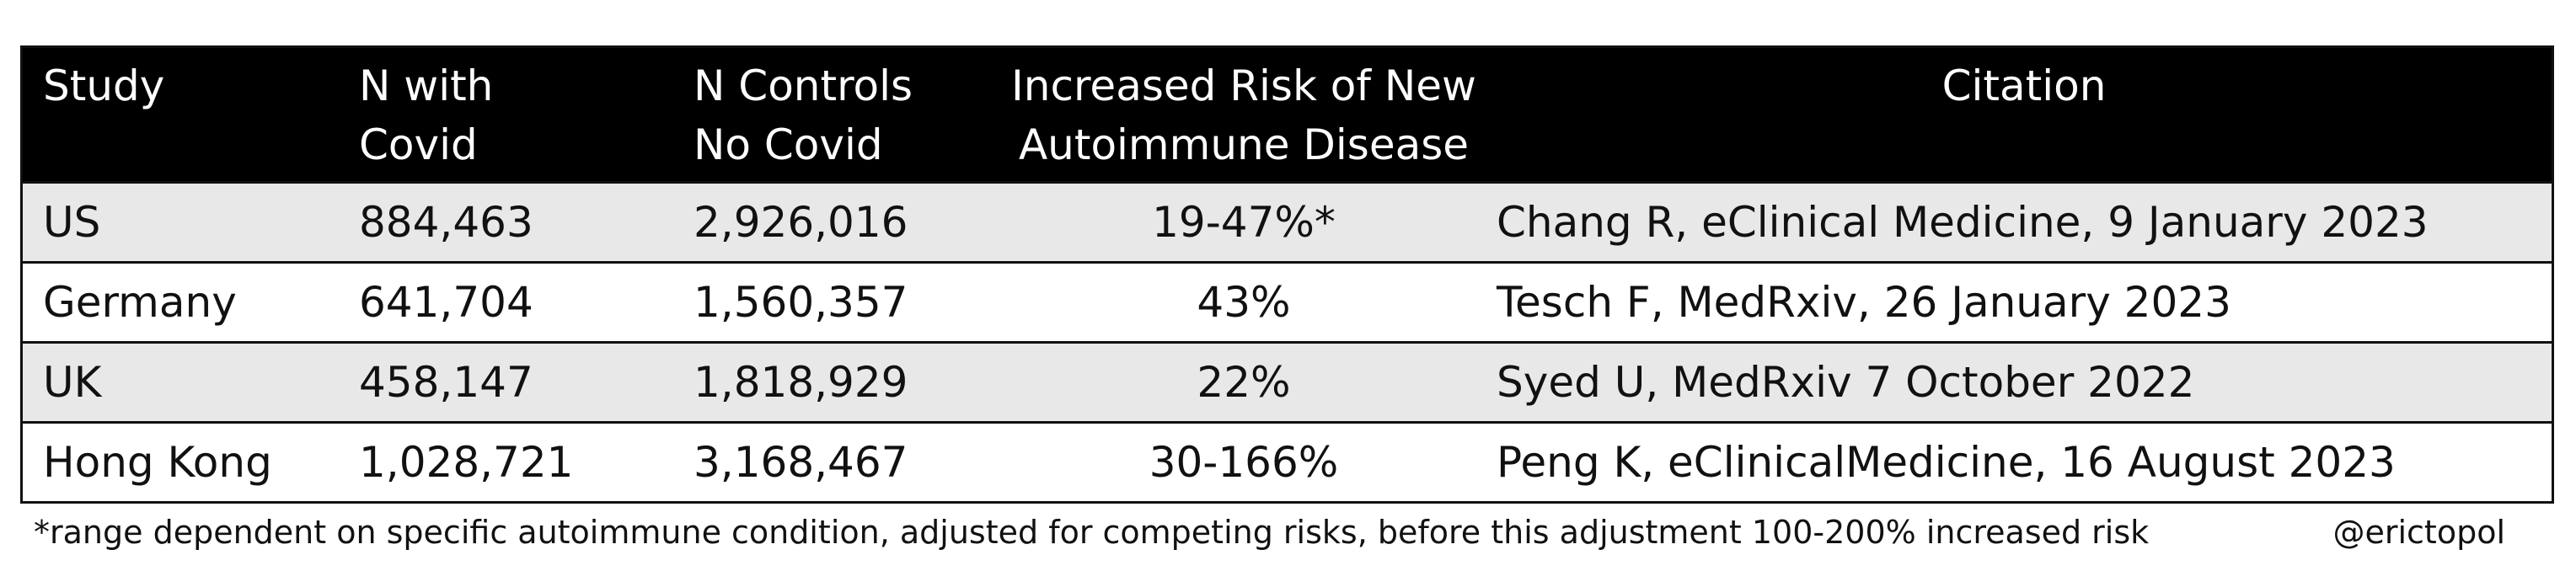  What do you see at coordinates (104, 85) in the screenshot?
I see `header-study: Study` at bounding box center [104, 85].